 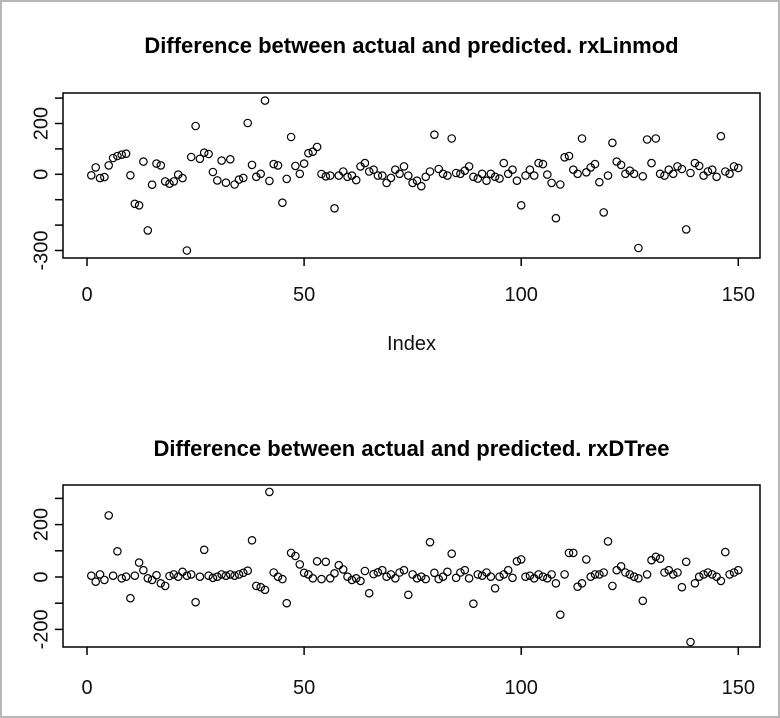 What do you see at coordinates (304, 295) in the screenshot?
I see `x-tick-label: 50` at bounding box center [304, 295].